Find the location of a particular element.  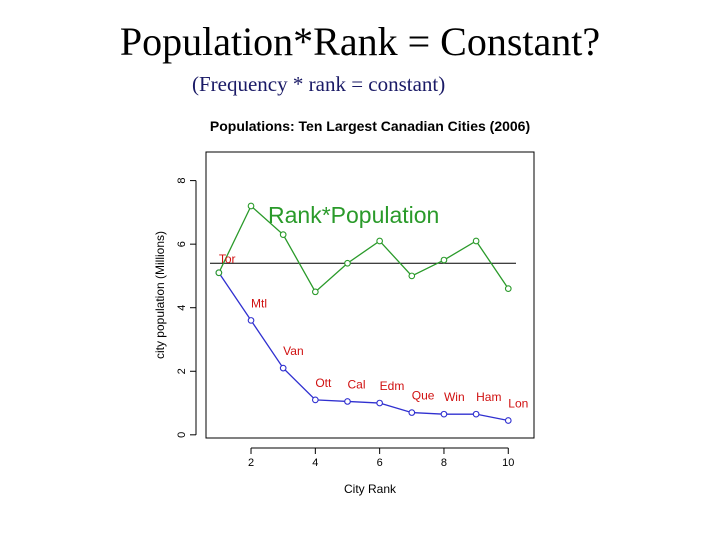

city-label-que: Que is located at coordinates (423, 396).